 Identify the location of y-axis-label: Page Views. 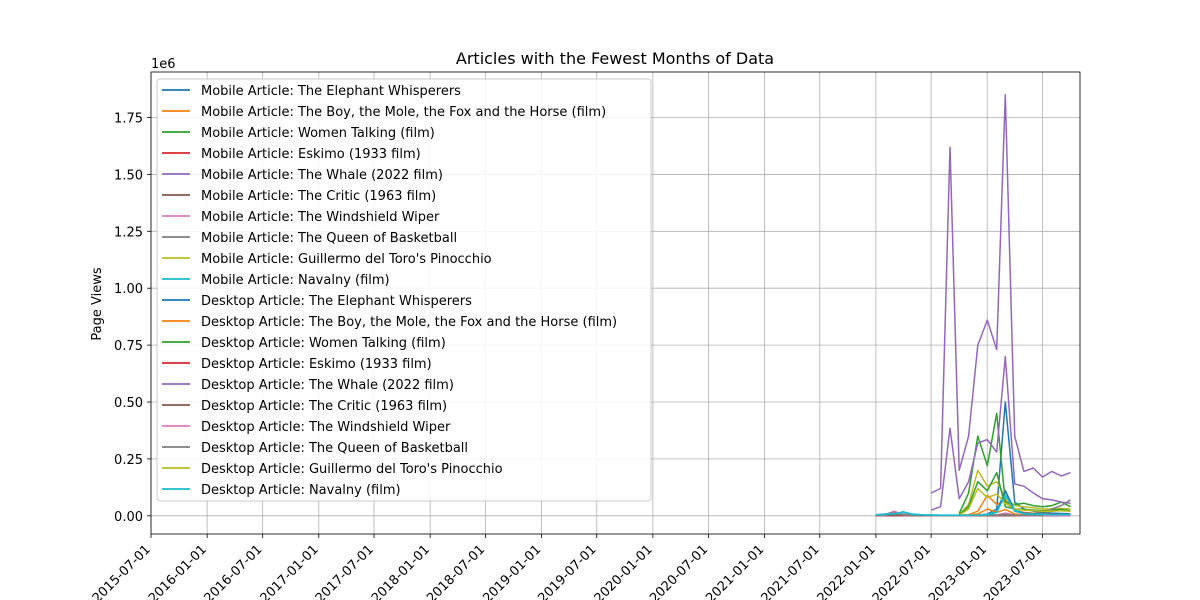
(97, 303).